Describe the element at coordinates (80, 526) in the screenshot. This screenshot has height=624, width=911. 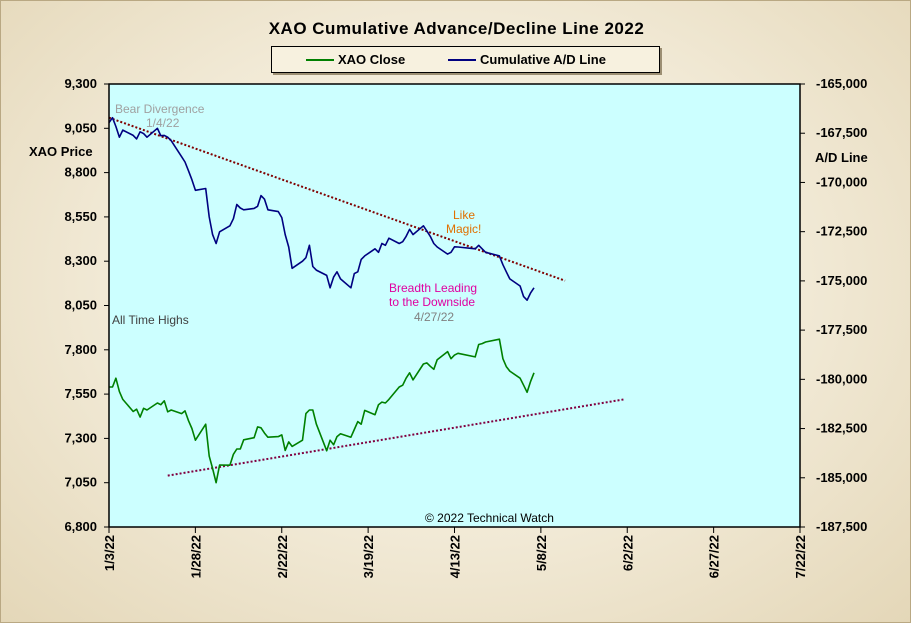
I see `y-tick-label: 6,800` at that location.